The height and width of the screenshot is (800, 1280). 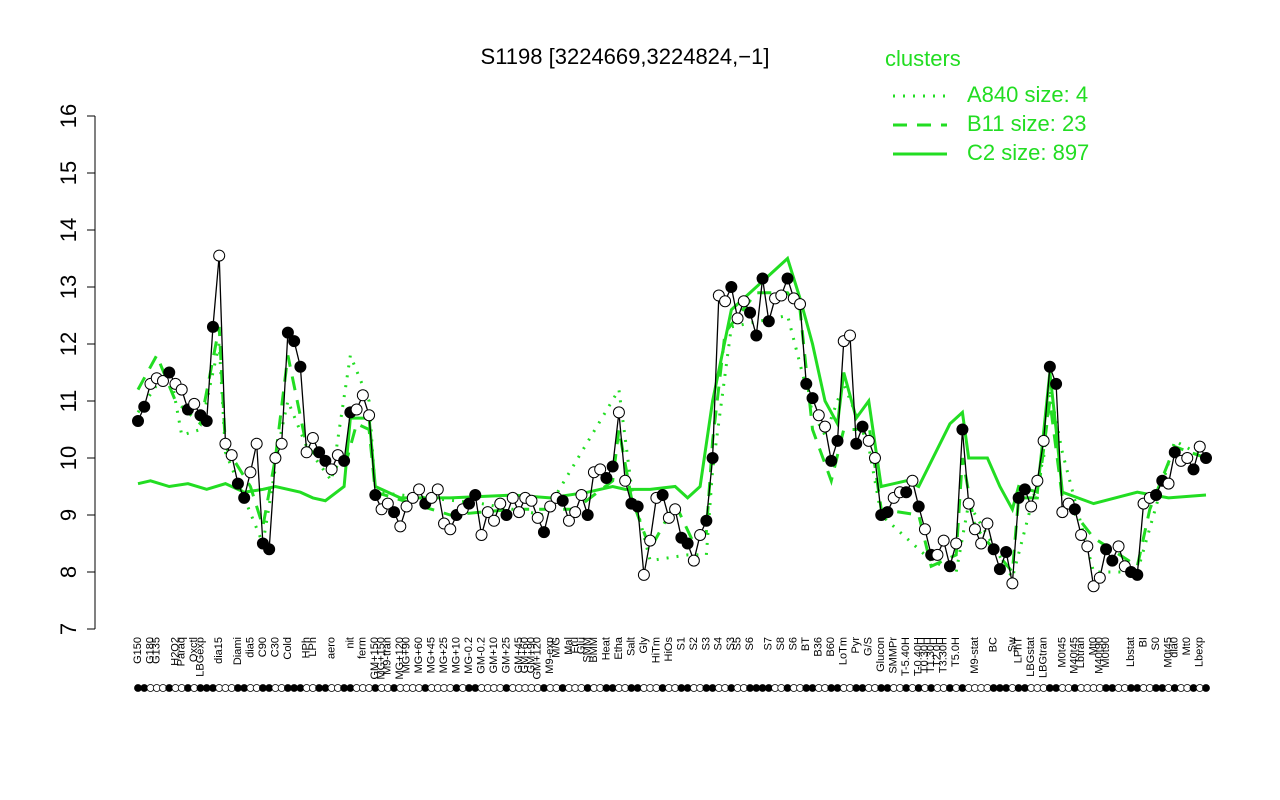 What do you see at coordinates (1028, 152) in the screenshot?
I see `legend-label: C2 size: 897` at bounding box center [1028, 152].